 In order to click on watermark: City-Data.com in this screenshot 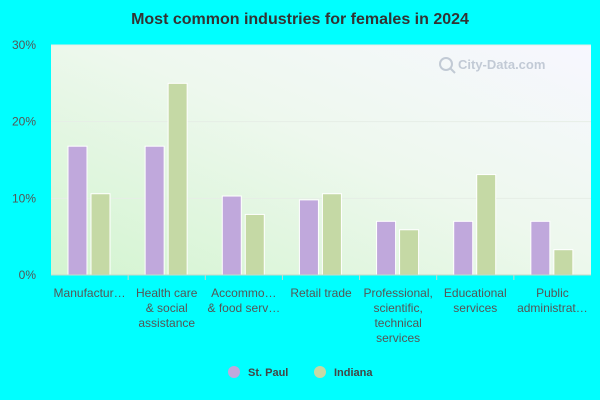, I will do `click(492, 65)`.